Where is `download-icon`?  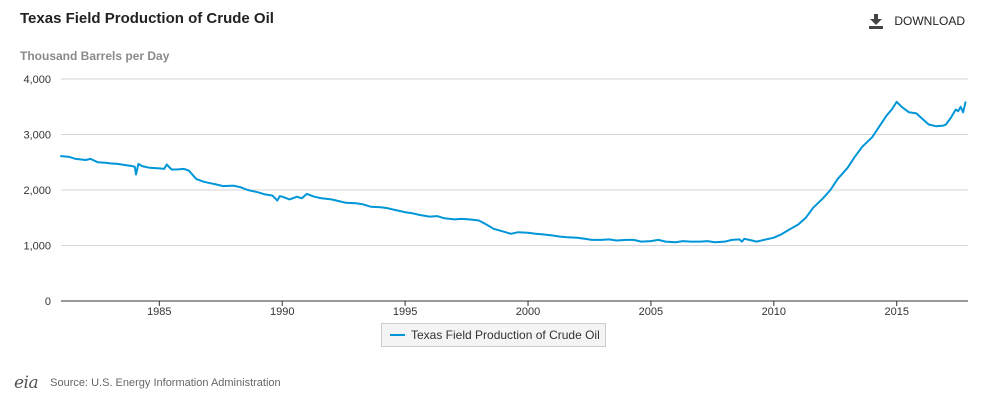 download-icon is located at coordinates (876, 21).